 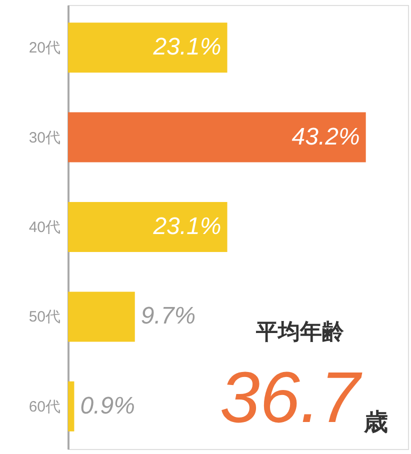 What do you see at coordinates (44, 137) in the screenshot?
I see `y-tick-label: 30代` at bounding box center [44, 137].